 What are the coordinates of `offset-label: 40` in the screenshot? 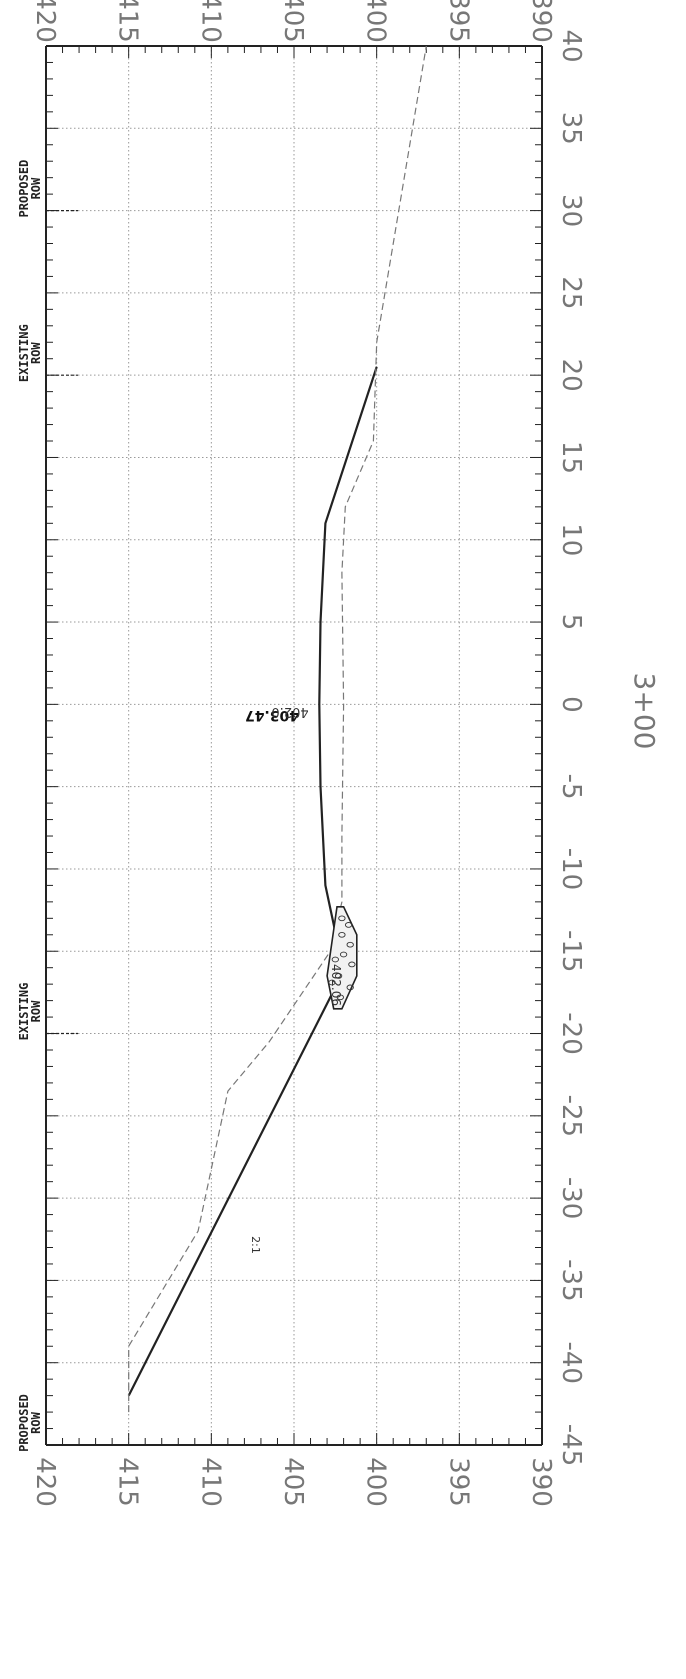 It's located at (571, 45).